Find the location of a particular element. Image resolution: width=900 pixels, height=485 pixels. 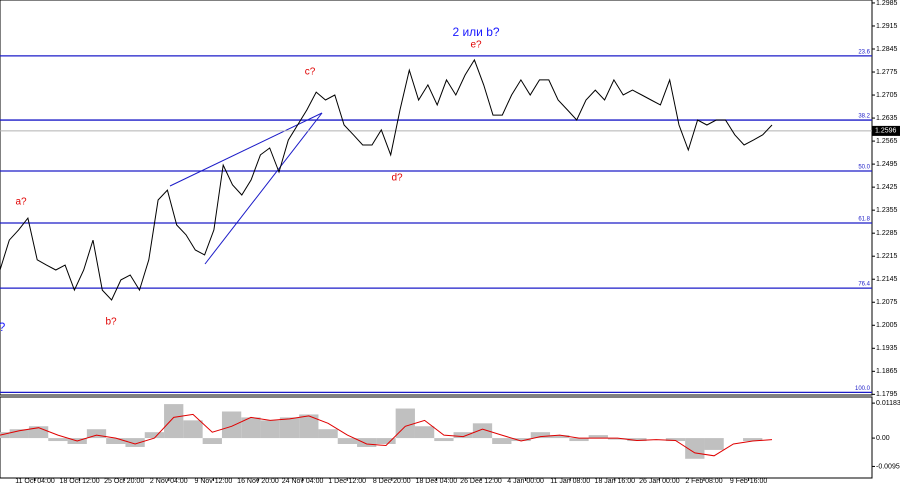

y-tick-label: 0.00 is located at coordinates (883, 438).